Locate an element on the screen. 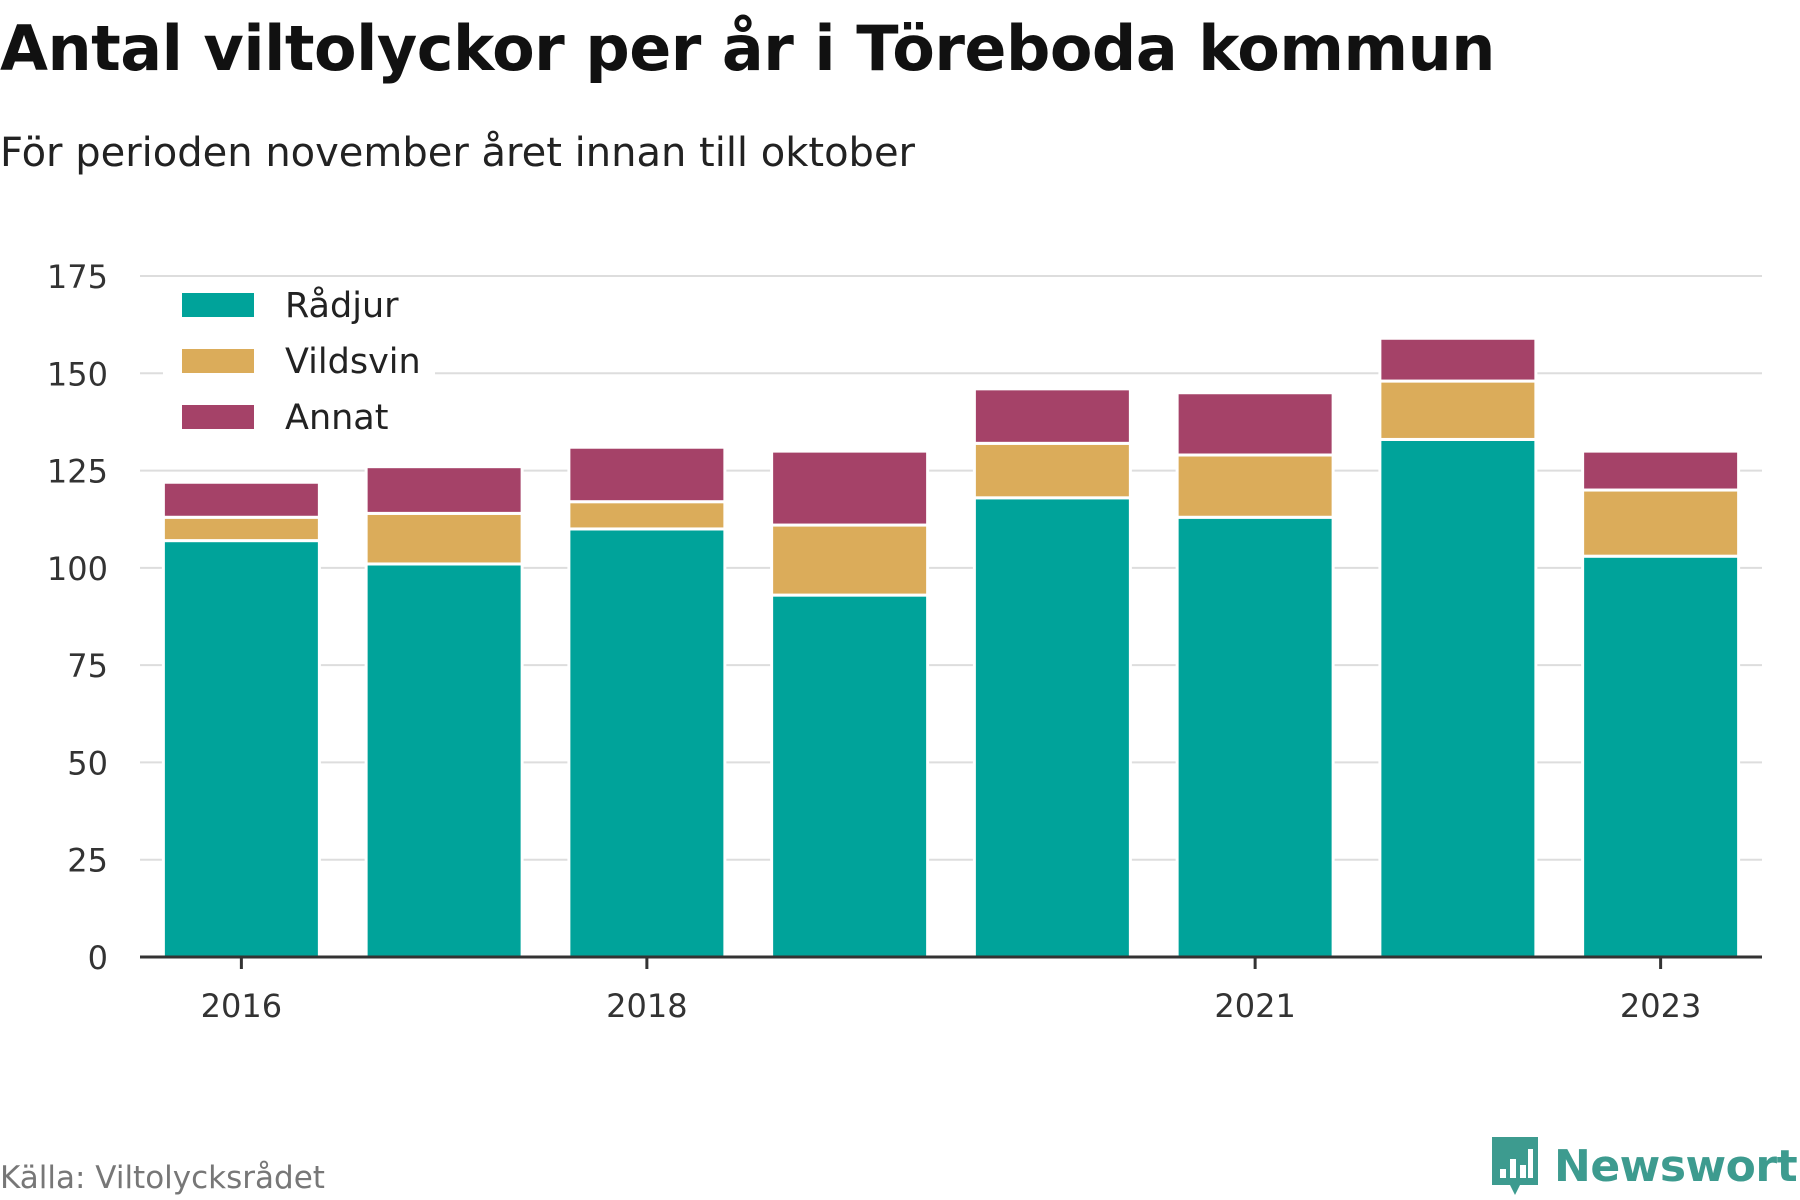  y-tick-label: 150 is located at coordinates (77, 374).